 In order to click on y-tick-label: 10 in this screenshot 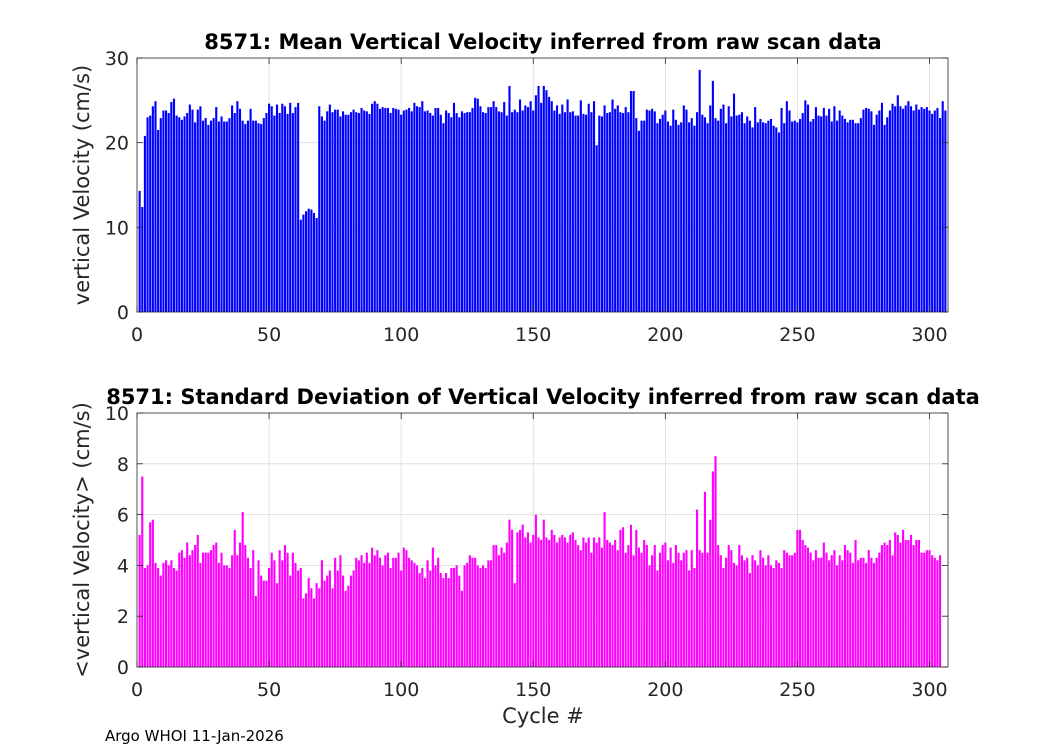, I will do `click(117, 414)`.